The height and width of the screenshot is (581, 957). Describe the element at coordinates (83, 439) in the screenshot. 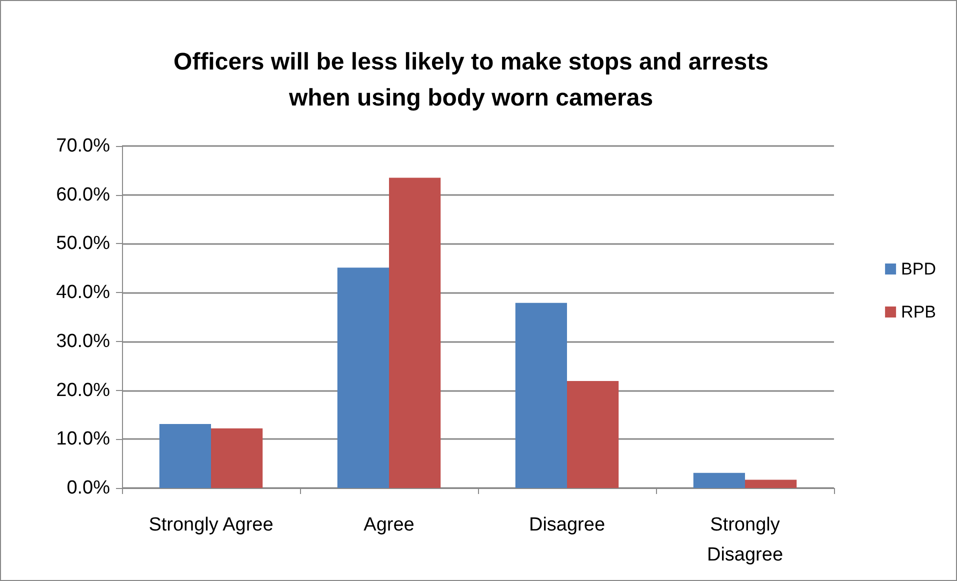

I see `y-tick-label: 10.0%` at that location.